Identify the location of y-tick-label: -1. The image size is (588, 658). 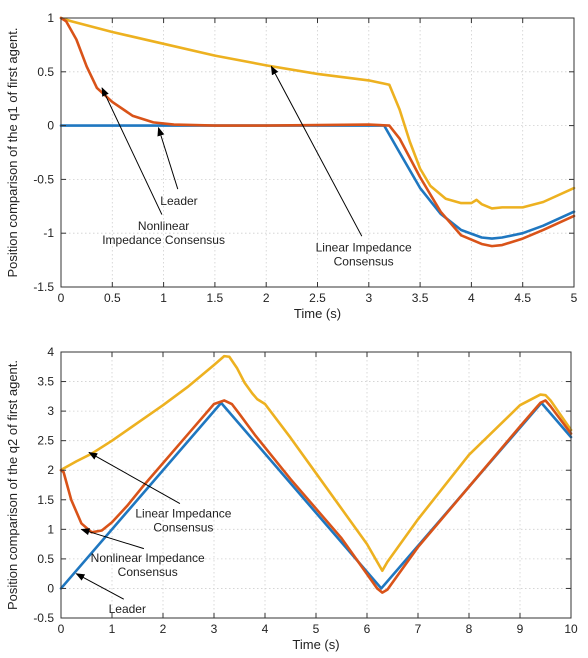
(48, 233).